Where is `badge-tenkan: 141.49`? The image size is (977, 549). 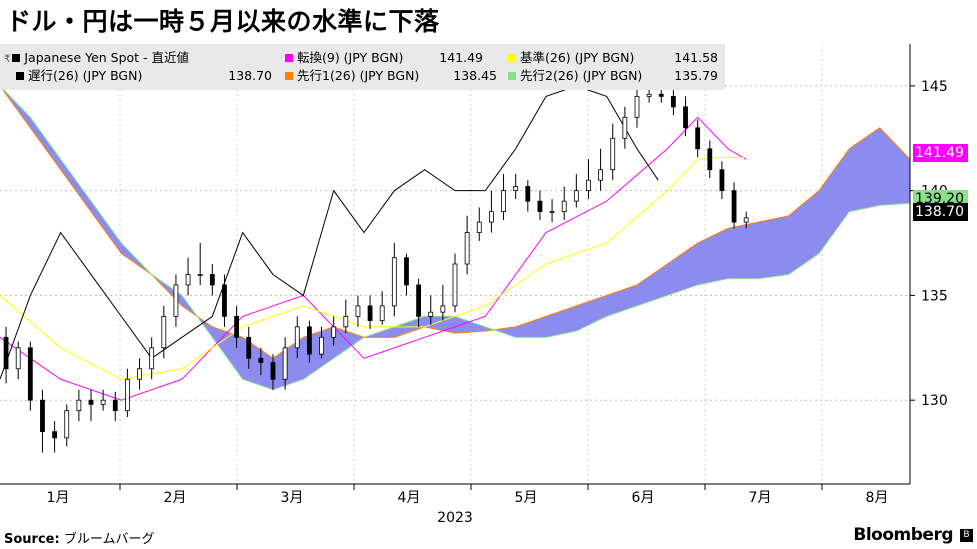 badge-tenkan: 141.49 is located at coordinates (940, 153).